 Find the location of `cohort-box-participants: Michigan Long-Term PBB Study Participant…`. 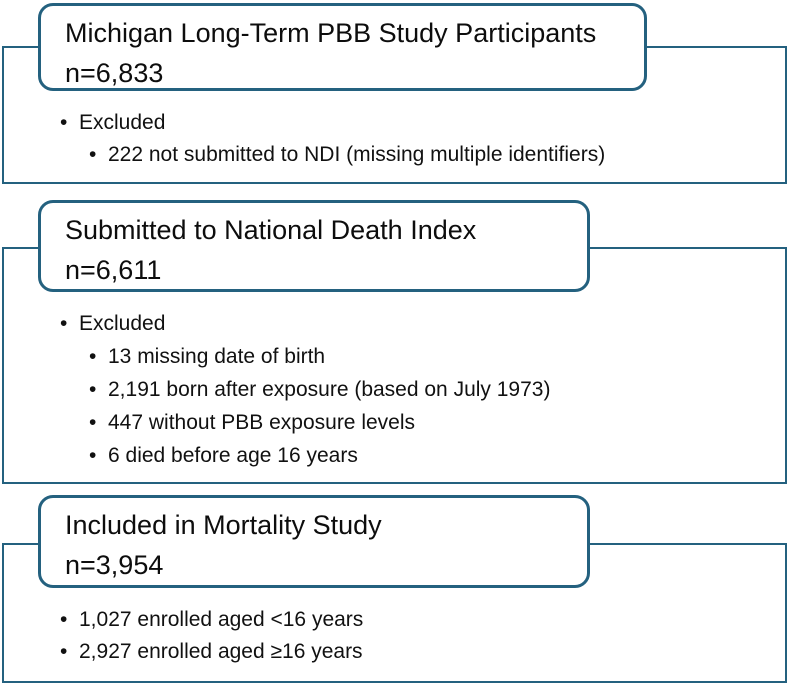

cohort-box-participants: Michigan Long-Term PBB Study Participant… is located at coordinates (342, 47).